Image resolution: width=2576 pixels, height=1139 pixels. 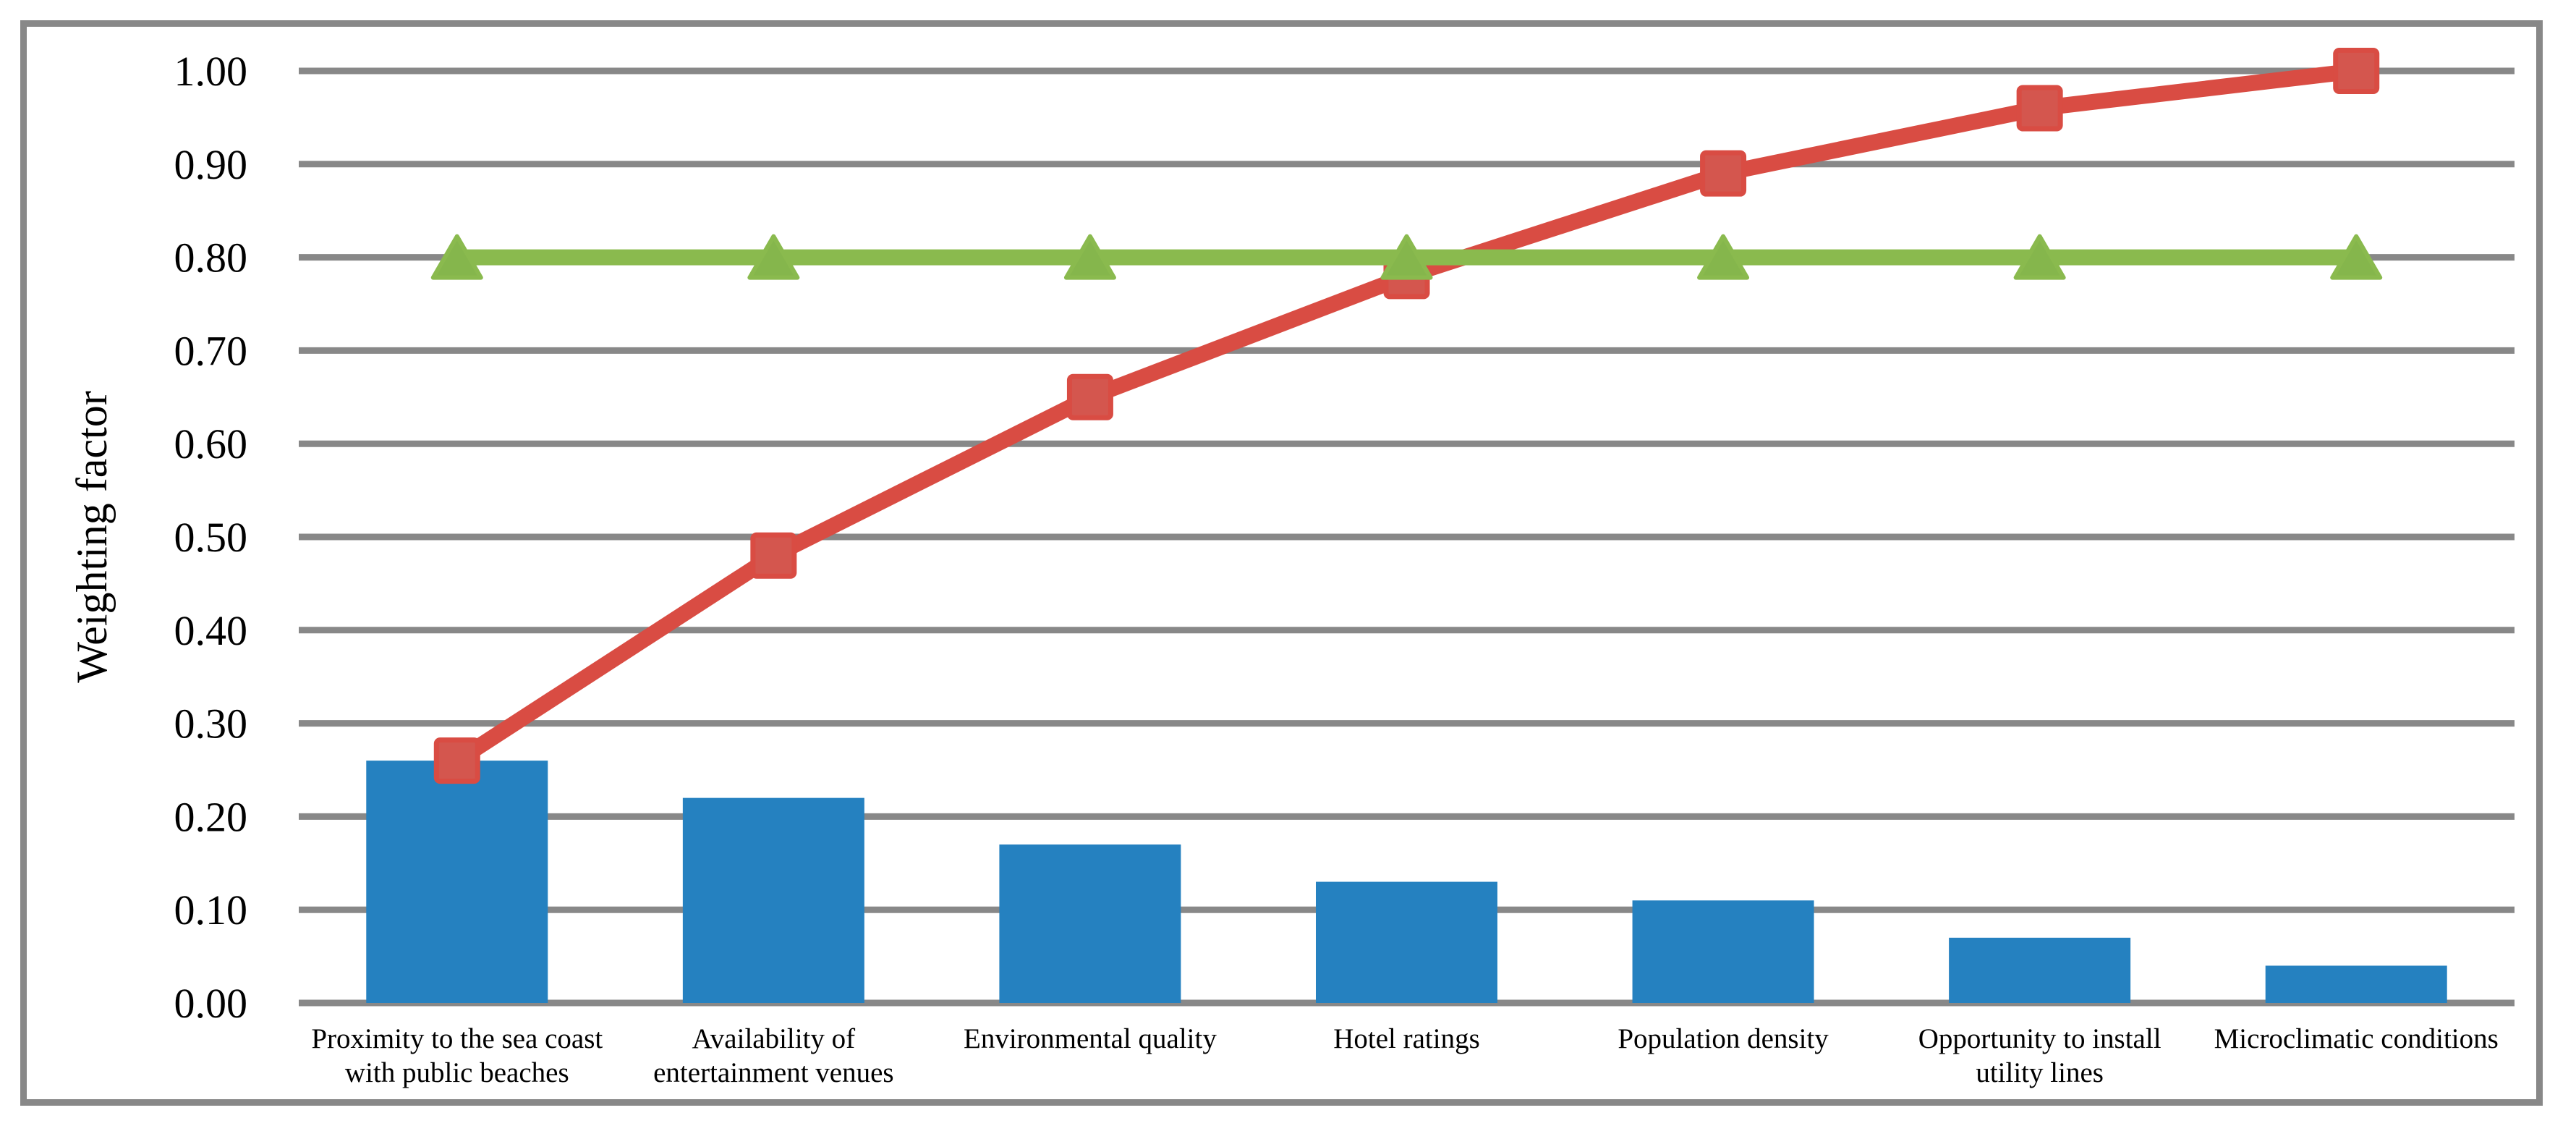 What do you see at coordinates (211, 909) in the screenshot?
I see `y-tick-label: 0.10` at bounding box center [211, 909].